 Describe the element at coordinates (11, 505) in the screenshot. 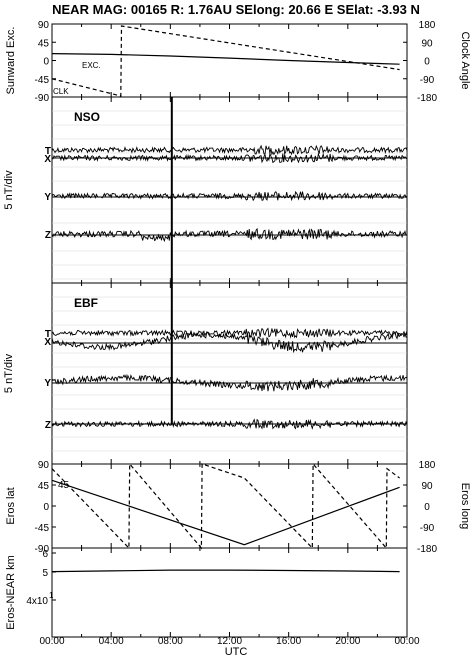

I see `eros-lat-ylabel: Eros lat` at that location.